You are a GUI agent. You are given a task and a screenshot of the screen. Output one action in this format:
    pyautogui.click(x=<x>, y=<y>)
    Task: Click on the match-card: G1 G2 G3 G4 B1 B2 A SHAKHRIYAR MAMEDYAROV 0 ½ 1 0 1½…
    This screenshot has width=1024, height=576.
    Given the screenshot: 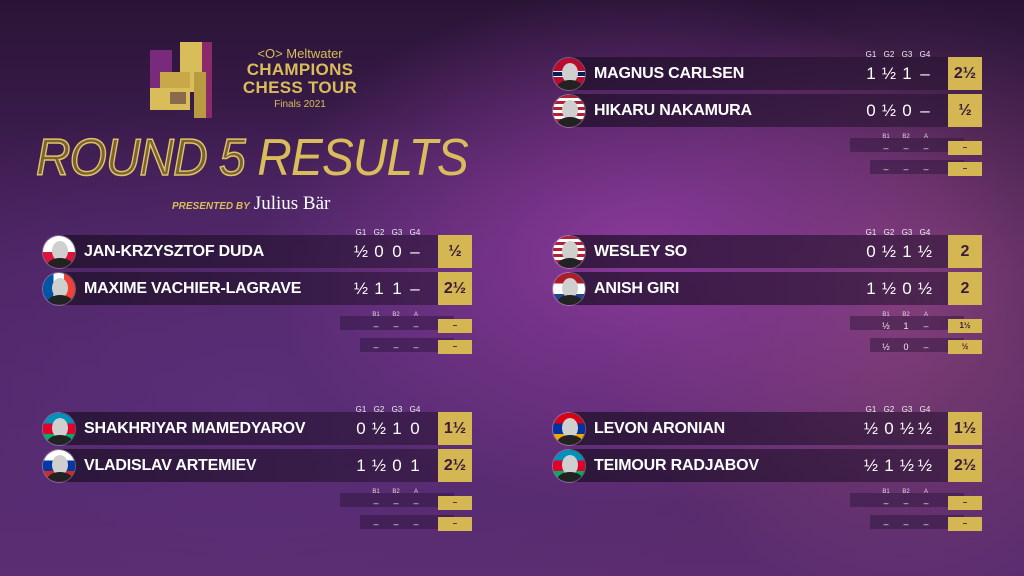 What is the action you would take?
    pyautogui.click(x=260, y=472)
    